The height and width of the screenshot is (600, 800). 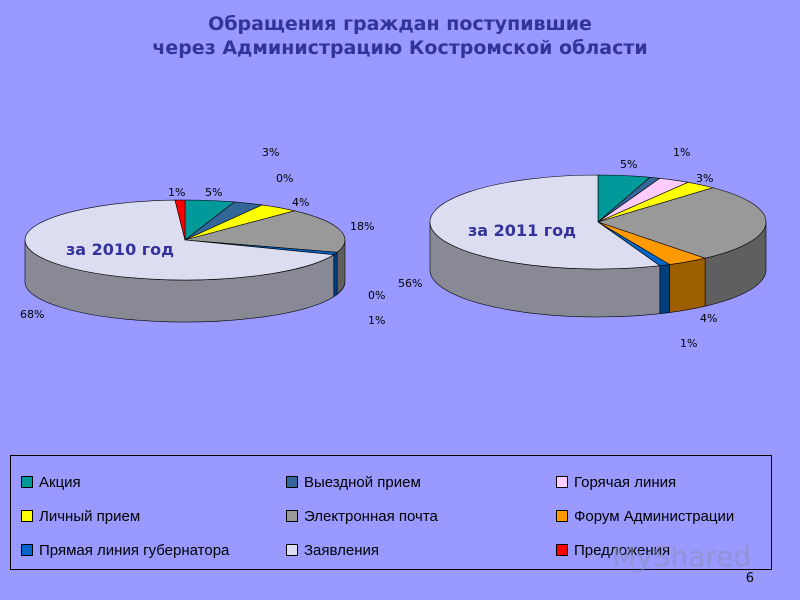 I want to click on legend-item-akciya: Акция, so click(x=51, y=482).